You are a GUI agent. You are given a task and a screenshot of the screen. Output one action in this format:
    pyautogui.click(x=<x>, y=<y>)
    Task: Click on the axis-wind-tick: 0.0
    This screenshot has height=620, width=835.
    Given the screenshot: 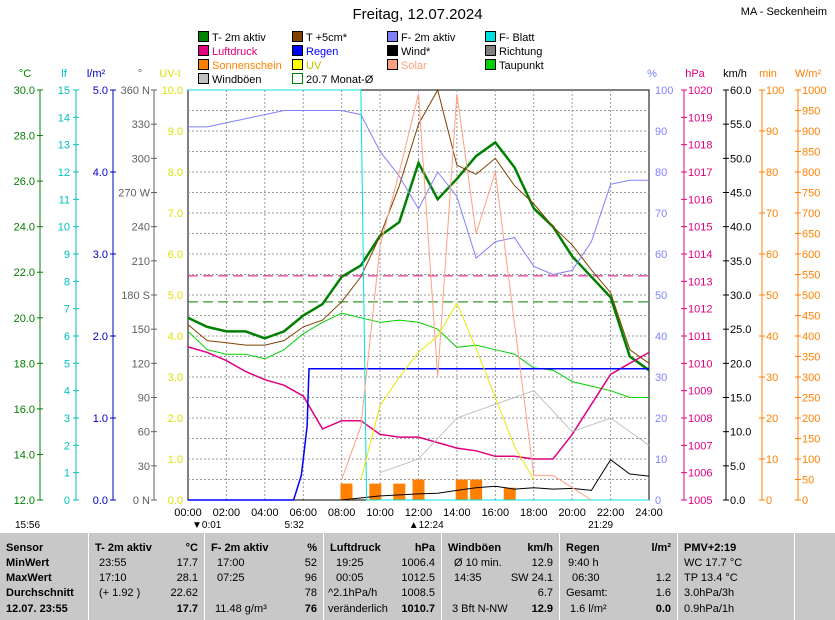 What is the action you would take?
    pyautogui.click(x=737, y=501)
    